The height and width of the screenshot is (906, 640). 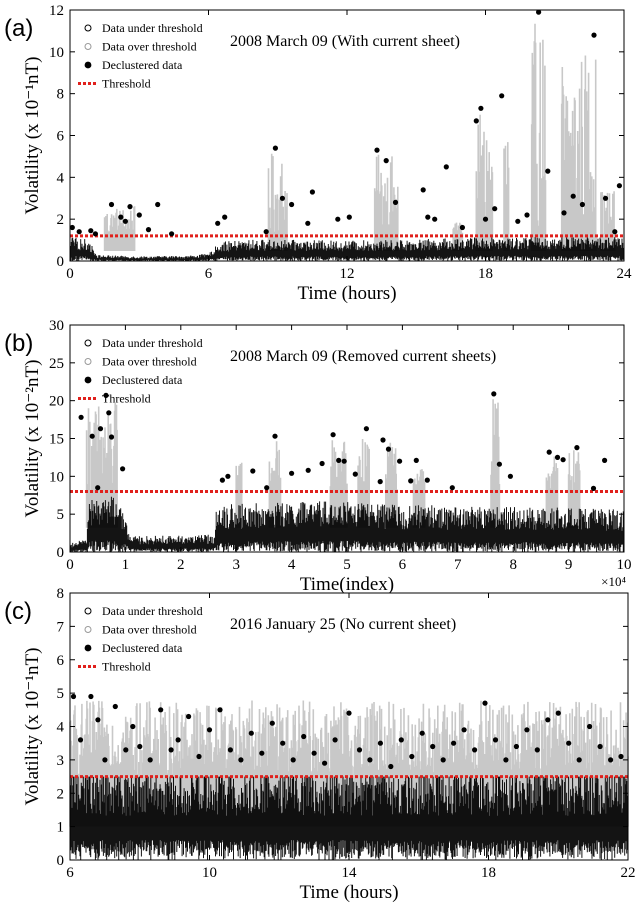 What do you see at coordinates (343, 624) in the screenshot?
I see `panel-title: 2016 January 25 (No current sheet)` at bounding box center [343, 624].